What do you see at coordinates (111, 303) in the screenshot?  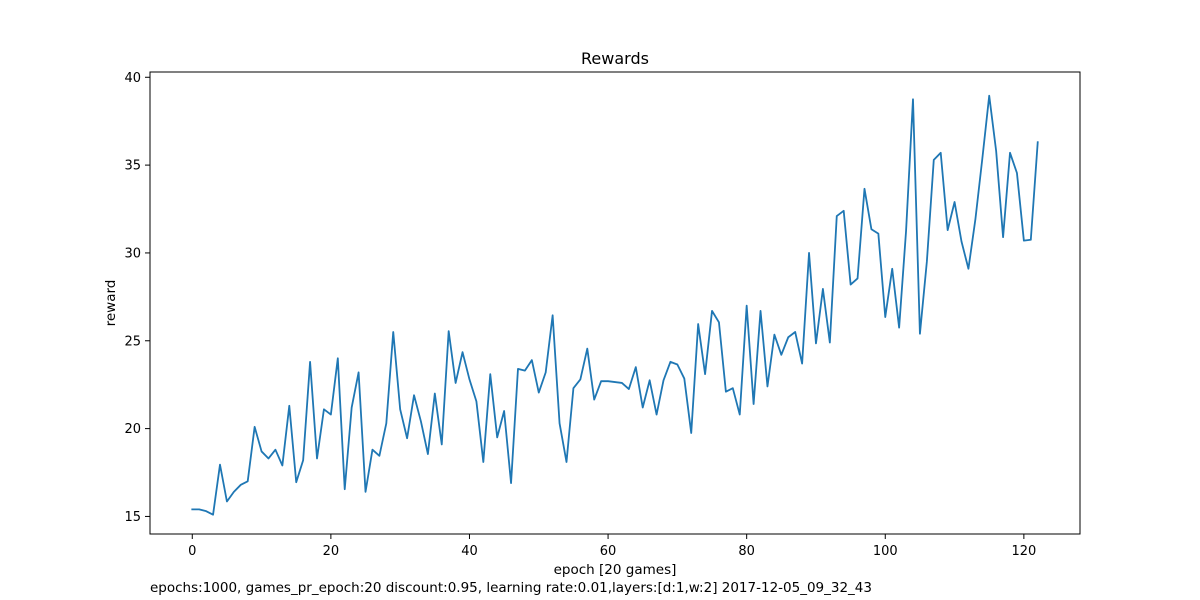 I see `y-axis-label: reward` at bounding box center [111, 303].